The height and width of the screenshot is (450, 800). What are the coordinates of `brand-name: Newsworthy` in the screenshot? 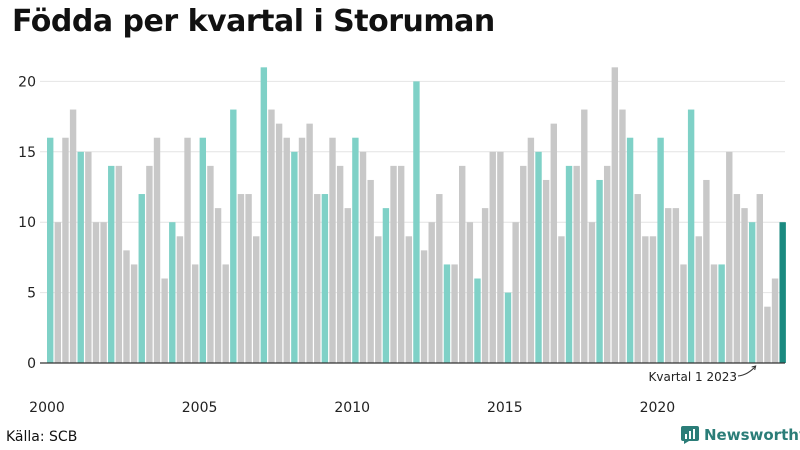 It's located at (752, 435).